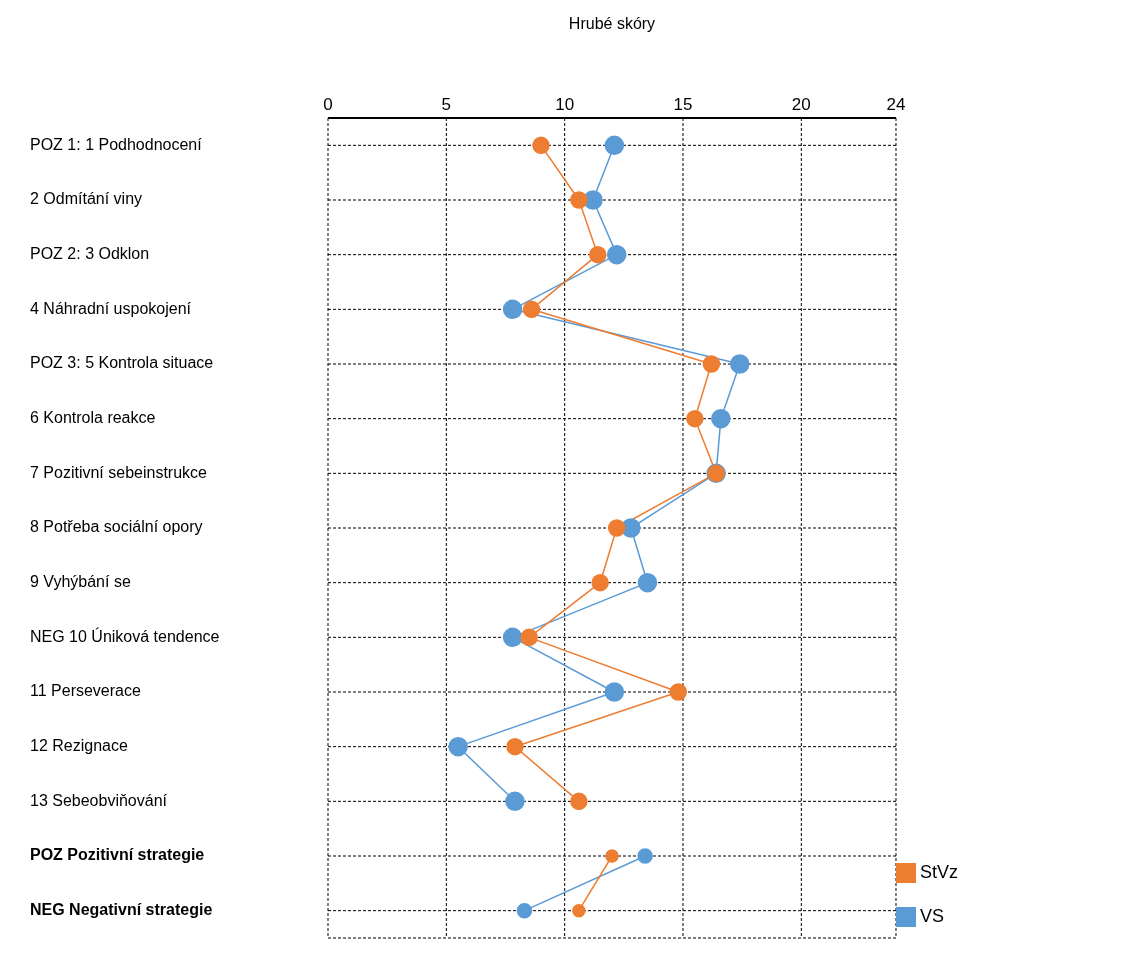  I want to click on x-tick-label: 10, so click(565, 104).